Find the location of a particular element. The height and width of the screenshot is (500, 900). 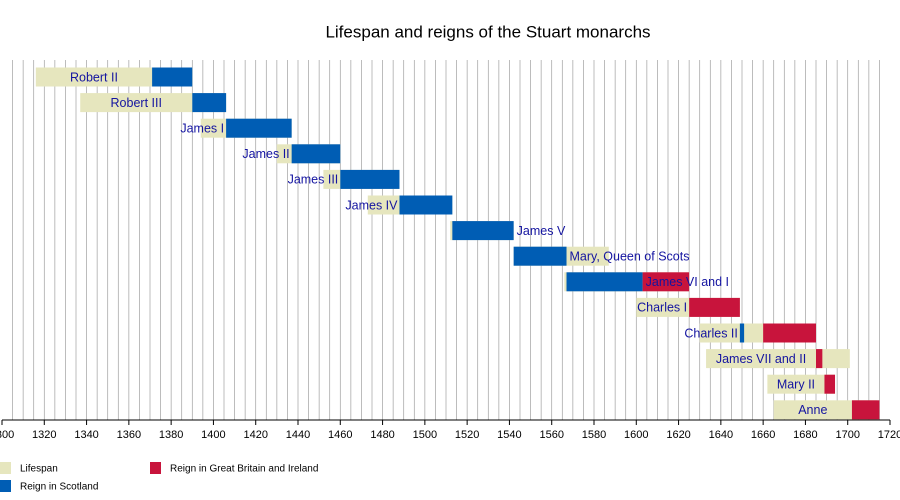

x-tick-label: 1620 is located at coordinates (678, 435).